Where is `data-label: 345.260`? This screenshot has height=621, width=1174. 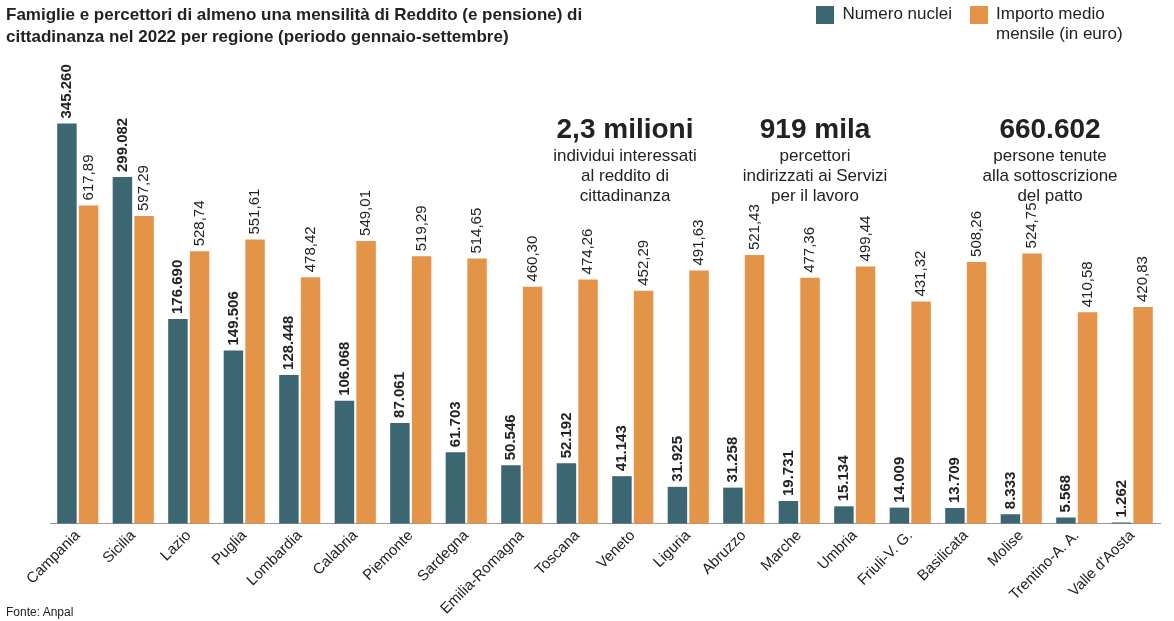 data-label: 345.260 is located at coordinates (66, 91).